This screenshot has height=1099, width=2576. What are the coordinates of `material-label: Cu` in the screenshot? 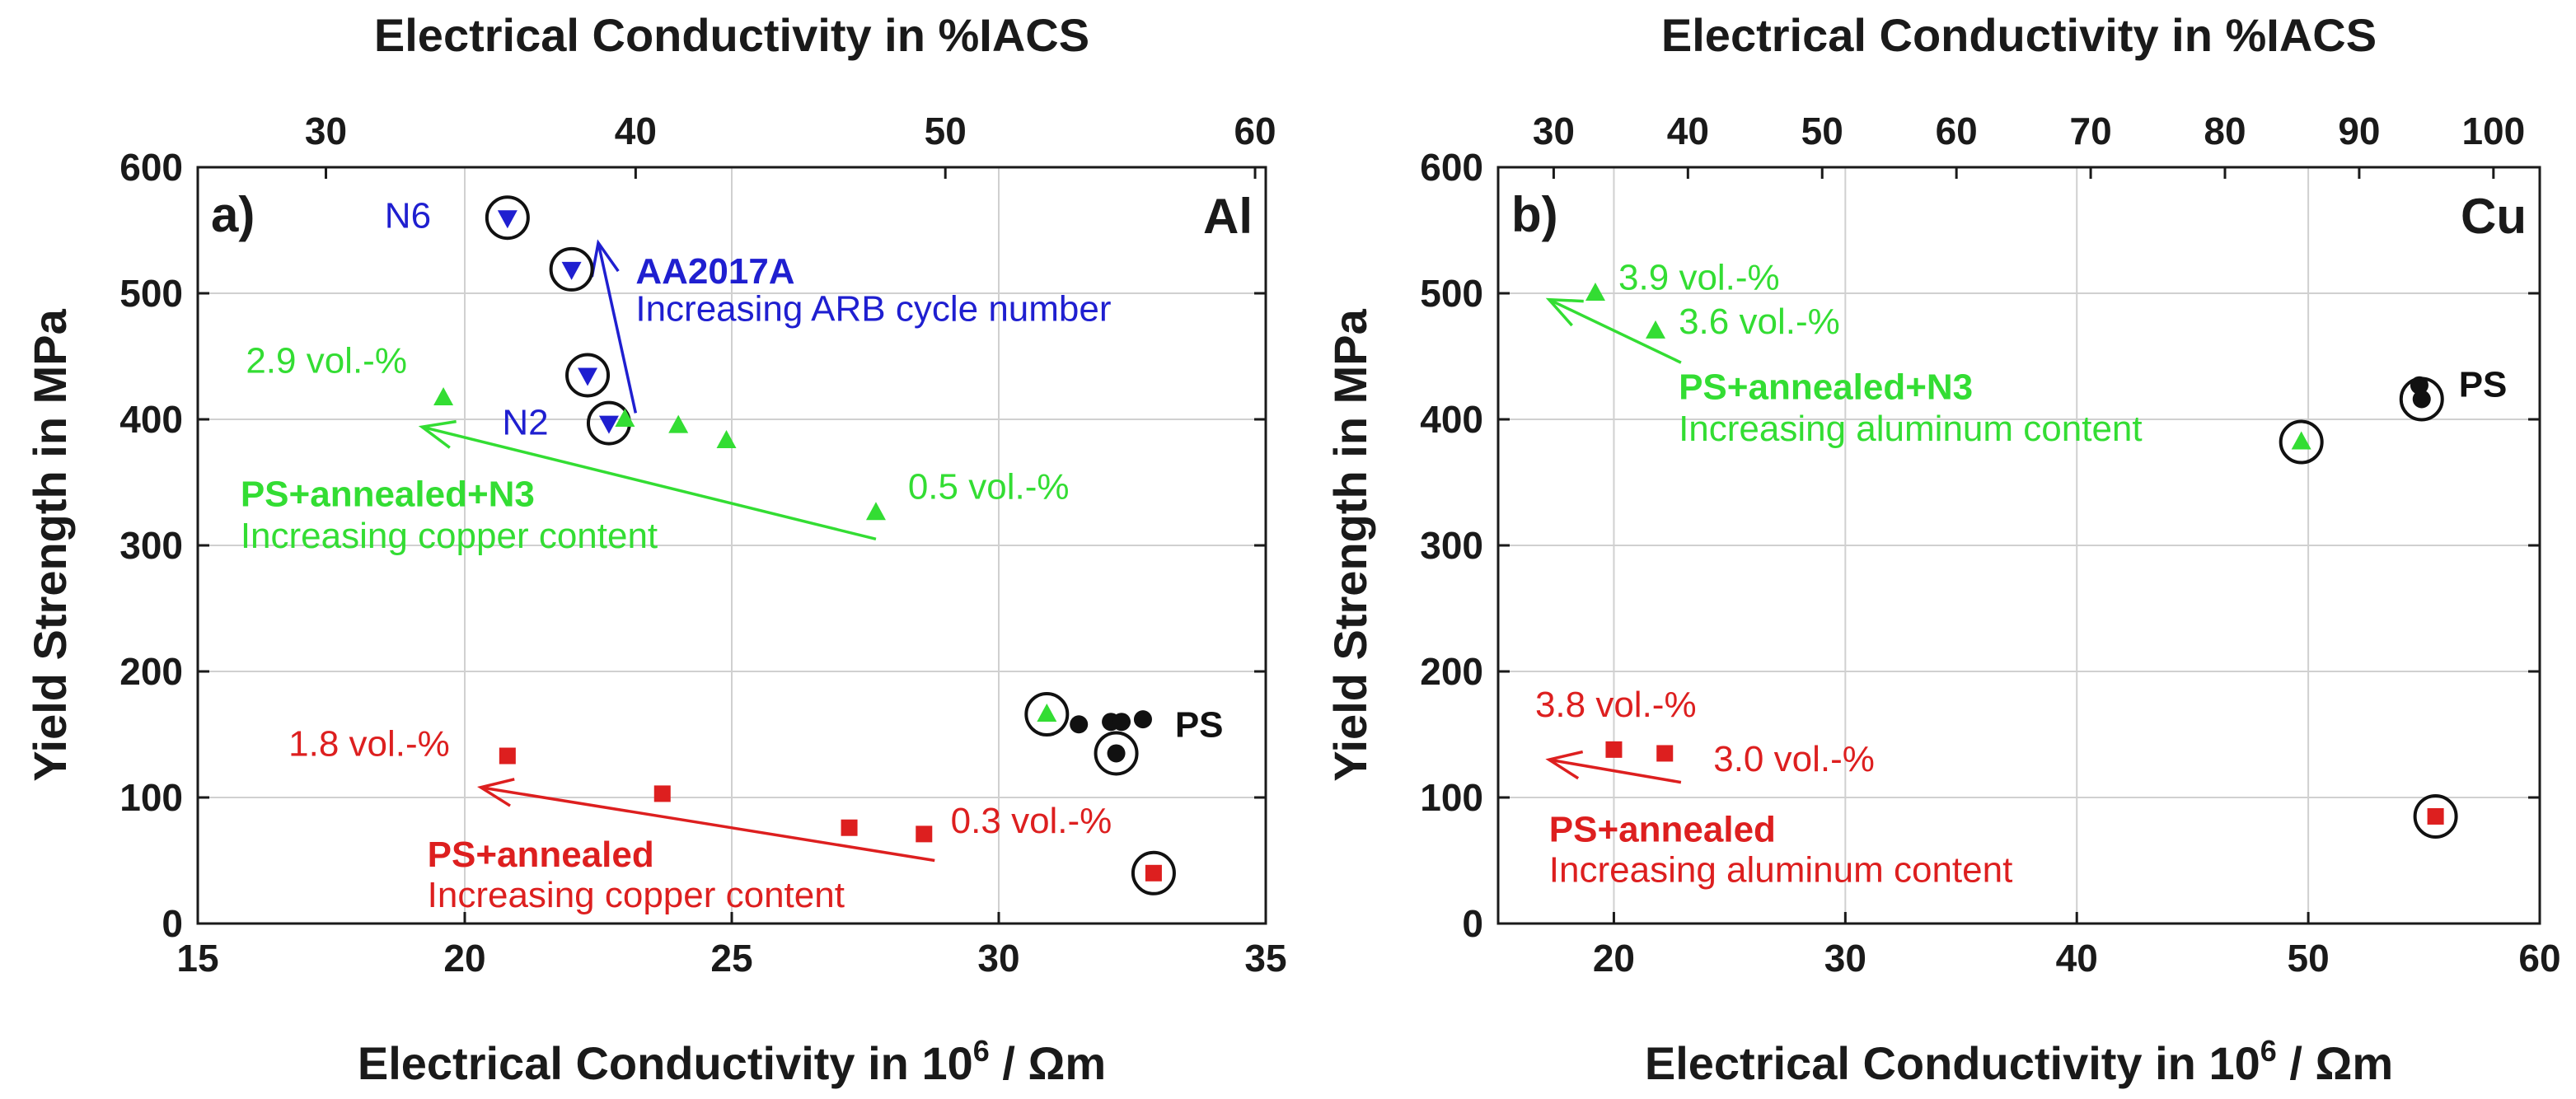 It's located at (2494, 216).